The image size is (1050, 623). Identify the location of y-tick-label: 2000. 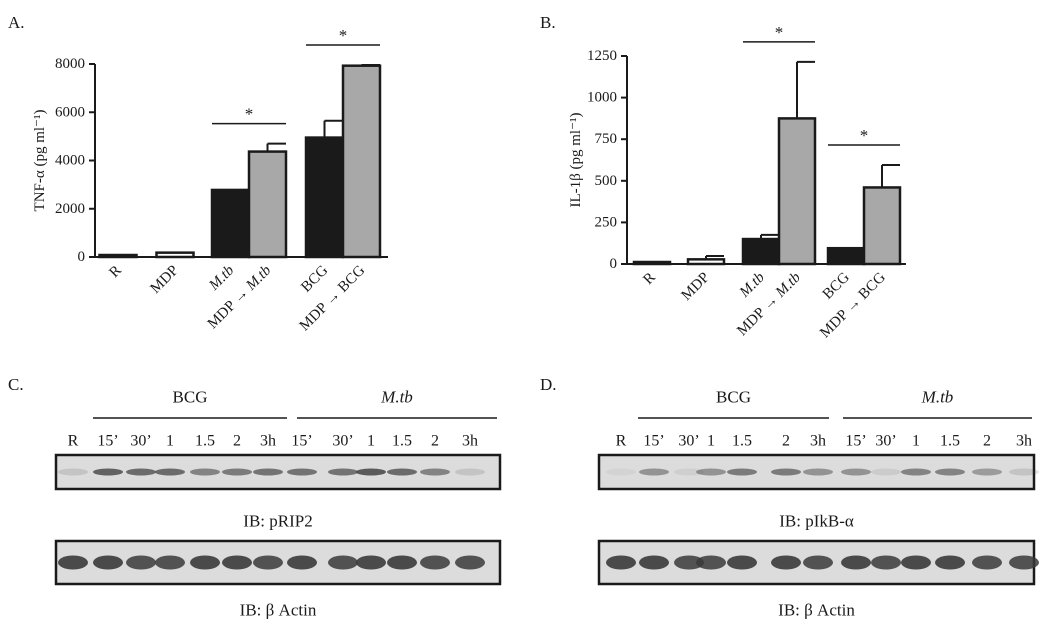
(70, 209).